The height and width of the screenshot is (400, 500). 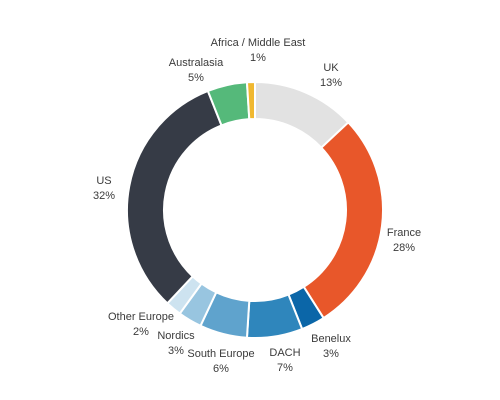 I want to click on slice-france, so click(x=343, y=220).